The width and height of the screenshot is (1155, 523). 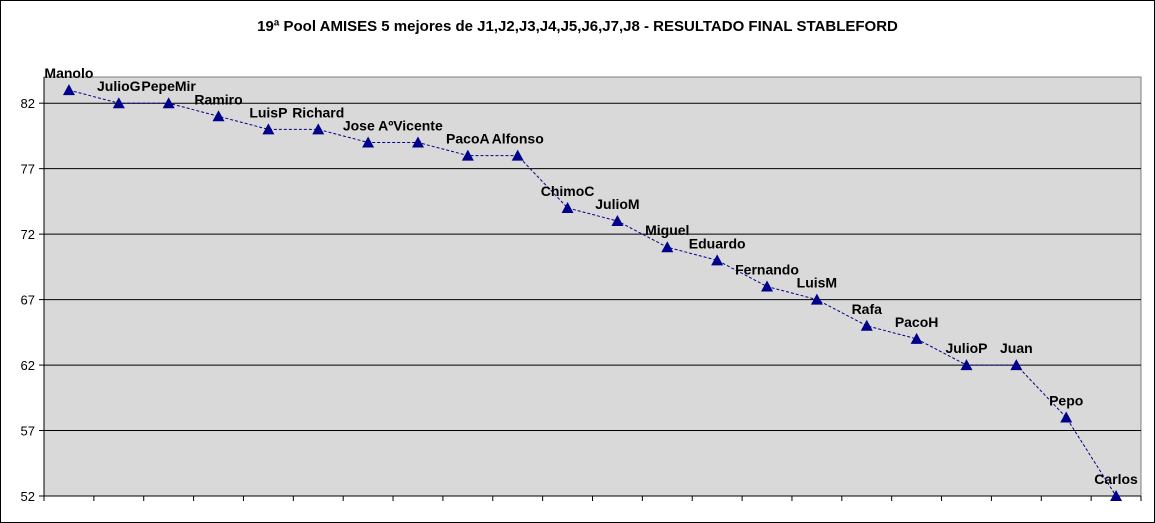 What do you see at coordinates (418, 125) in the screenshot?
I see `data-label: Vicente` at bounding box center [418, 125].